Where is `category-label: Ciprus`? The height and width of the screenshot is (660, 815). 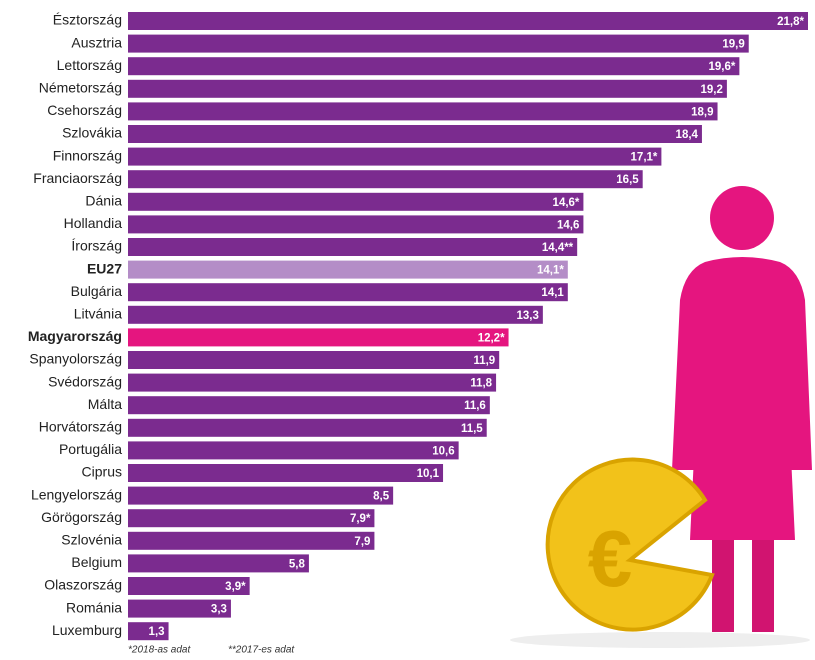 category-label: Ciprus is located at coordinates (102, 472).